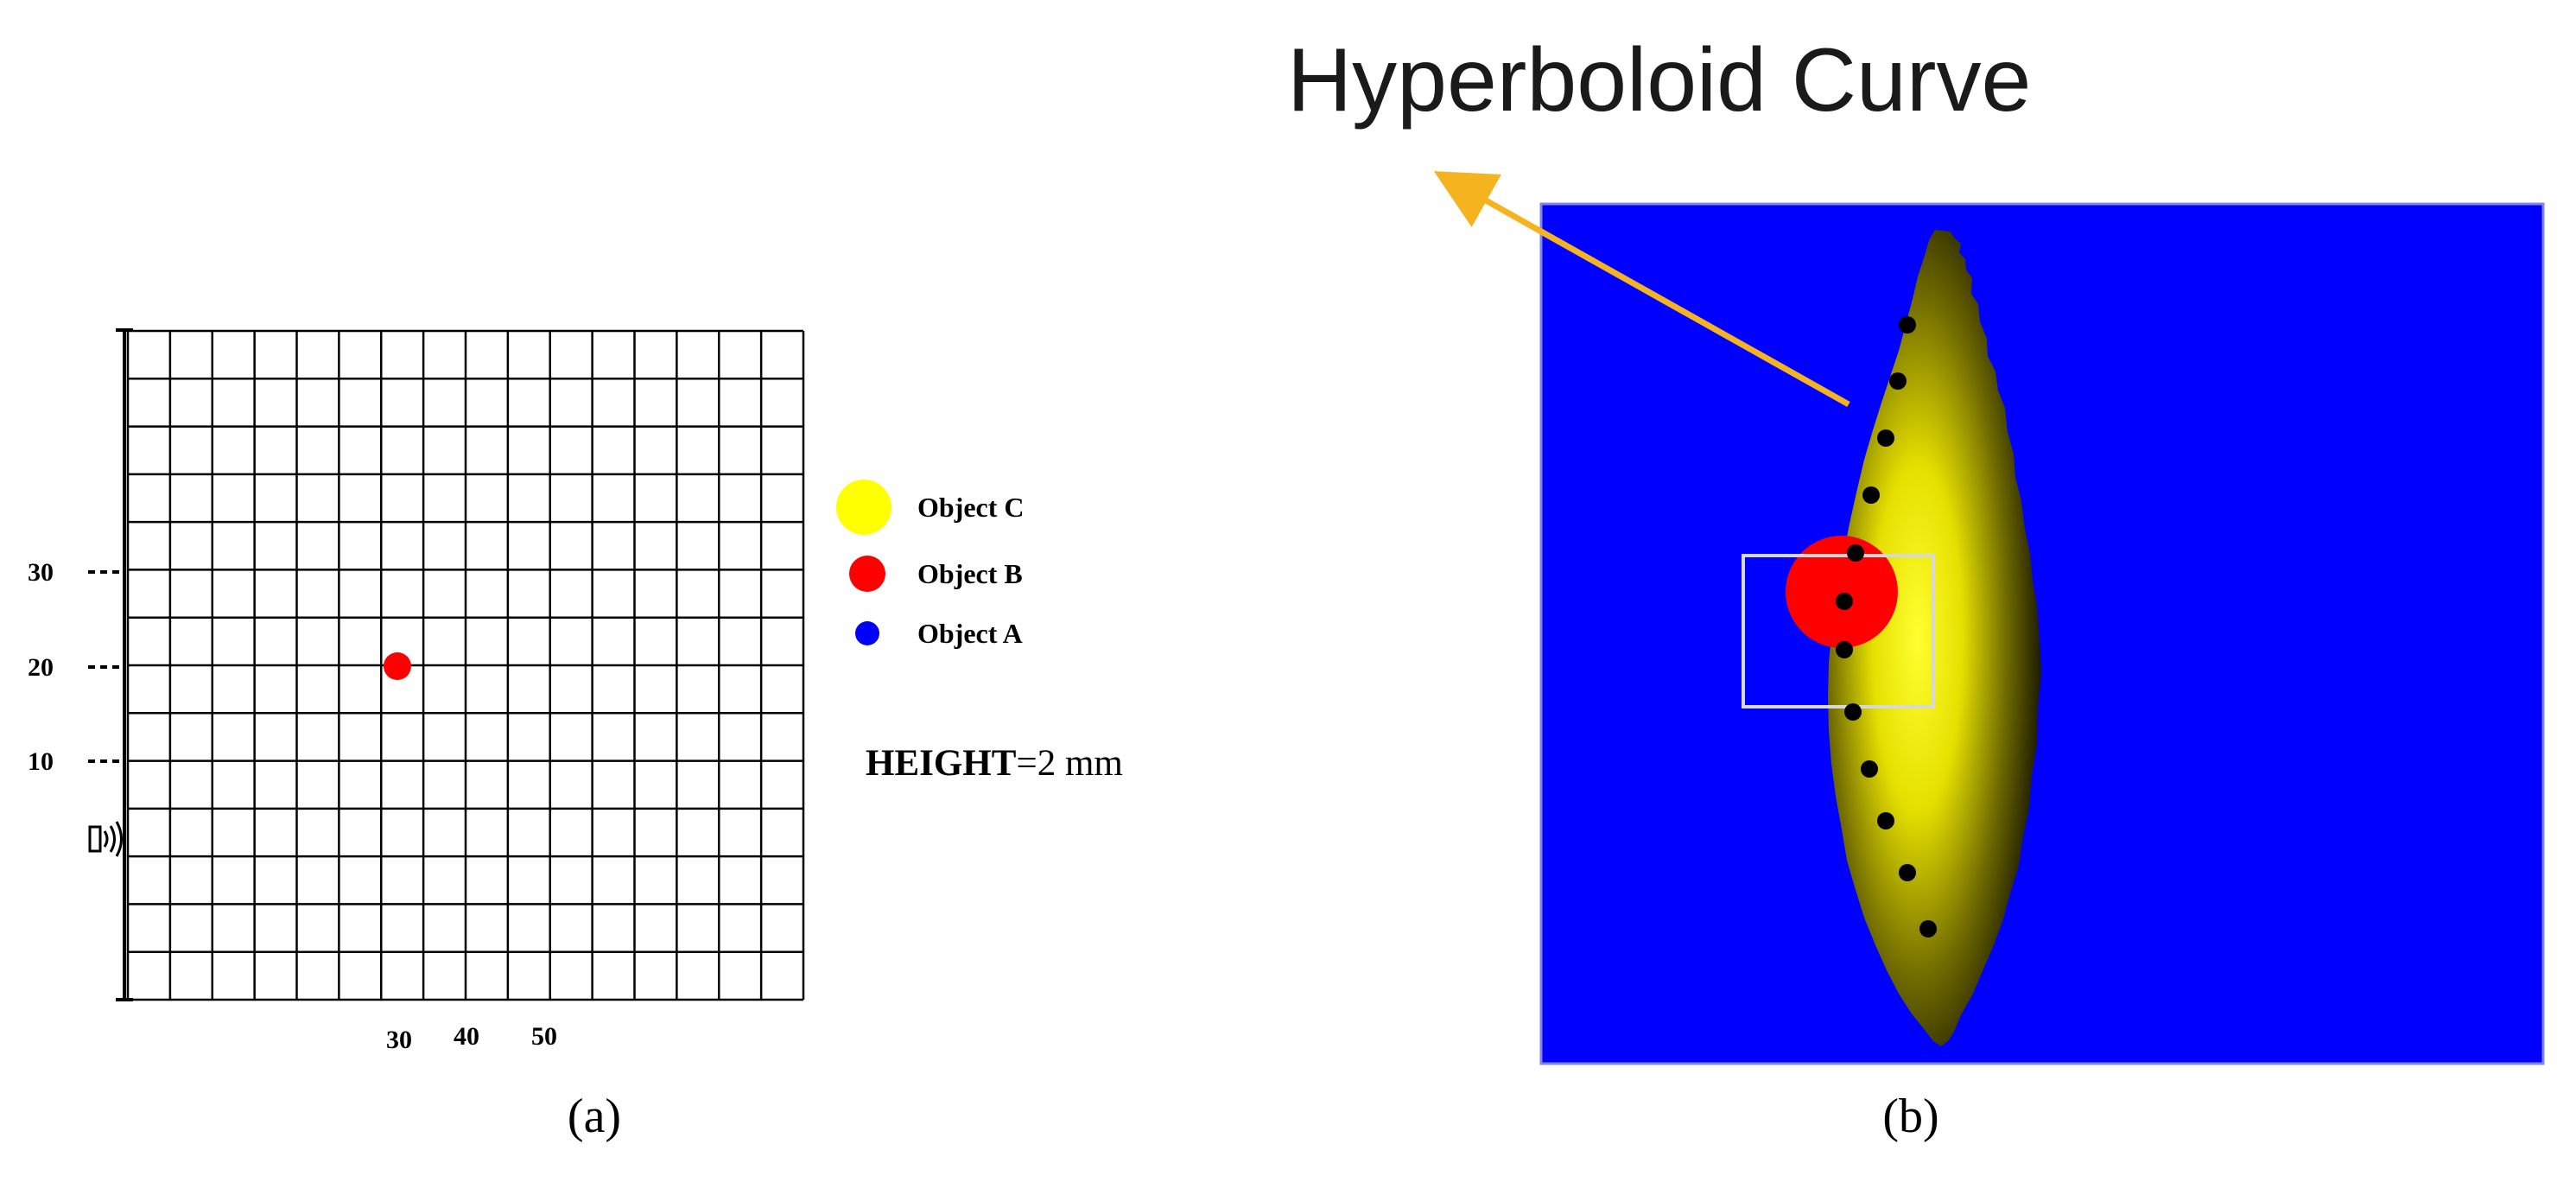 Image resolution: width=2576 pixels, height=1201 pixels. What do you see at coordinates (594, 1116) in the screenshot?
I see `caption-a: (a)` at bounding box center [594, 1116].